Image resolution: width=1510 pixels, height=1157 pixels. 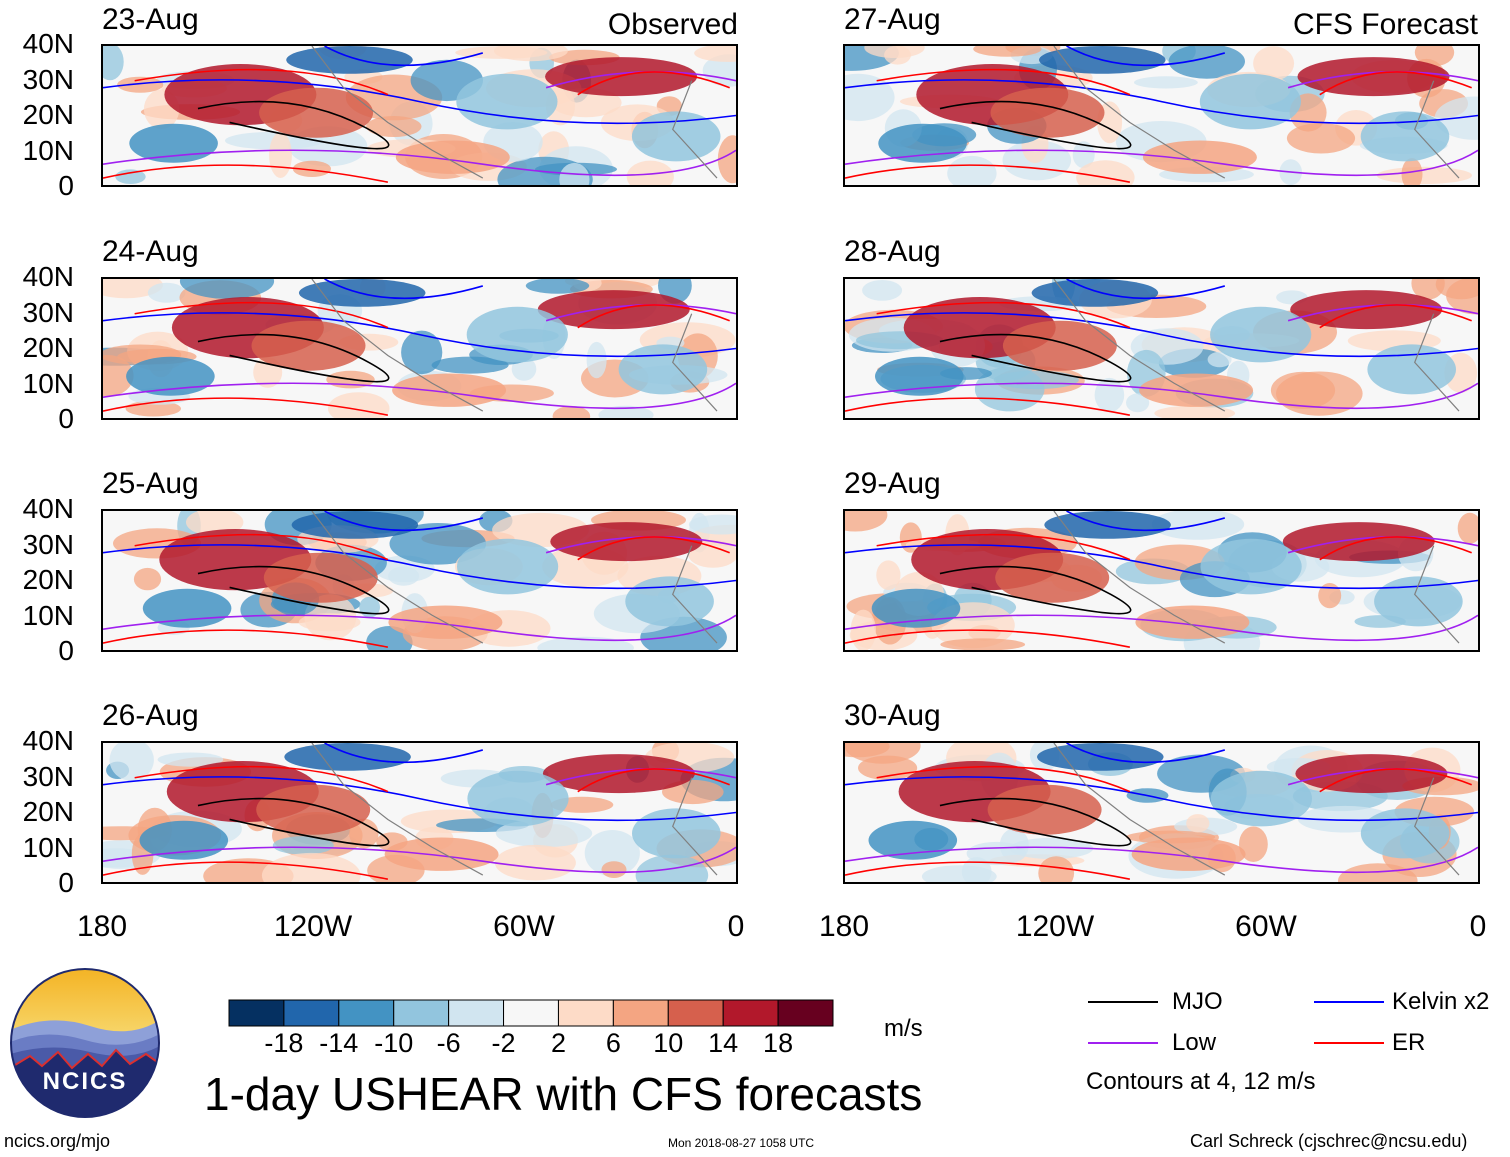 What do you see at coordinates (903, 1028) in the screenshot?
I see `units-label: m/s` at bounding box center [903, 1028].